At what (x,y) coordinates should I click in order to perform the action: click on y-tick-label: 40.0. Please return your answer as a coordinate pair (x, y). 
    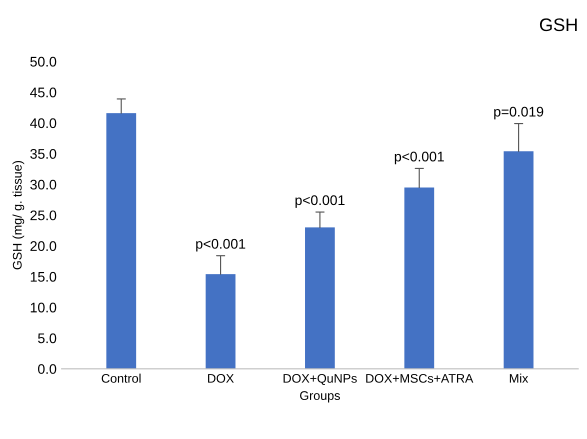
    Looking at the image, I should click on (43, 123).